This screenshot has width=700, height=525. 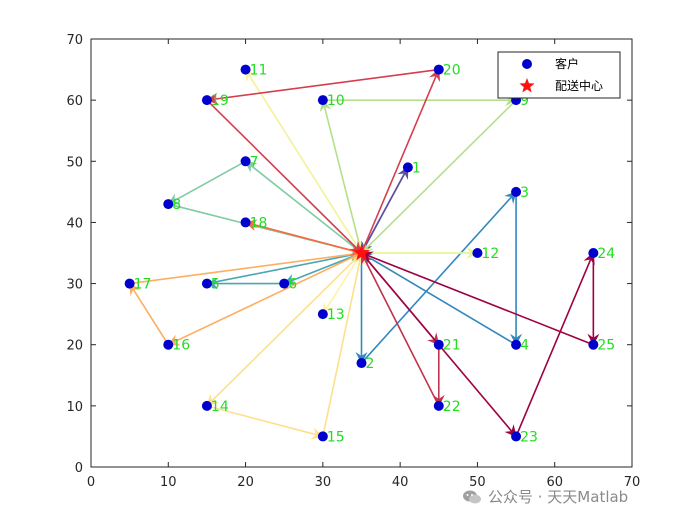 What do you see at coordinates (254, 162) in the screenshot?
I see `customer-label-7: 7` at bounding box center [254, 162].